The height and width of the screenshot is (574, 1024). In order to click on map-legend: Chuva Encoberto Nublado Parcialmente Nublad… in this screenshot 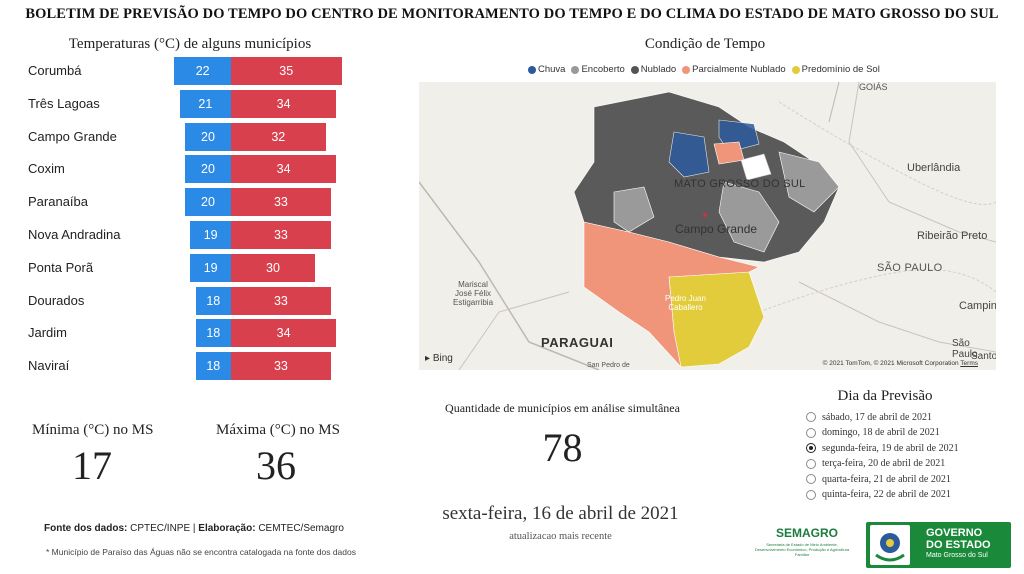, I will do `click(704, 69)`.